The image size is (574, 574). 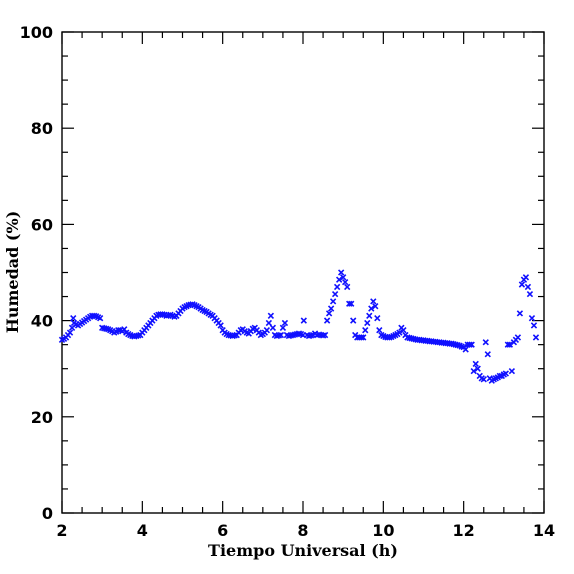 I want to click on x-tick-label: 14, so click(x=544, y=530).